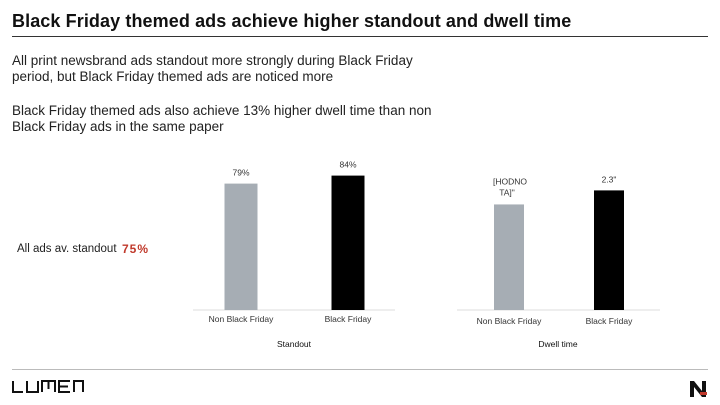  What do you see at coordinates (510, 186) in the screenshot?
I see `dwell-value-label-non-black-friday: [HODNO TA]"` at bounding box center [510, 186].